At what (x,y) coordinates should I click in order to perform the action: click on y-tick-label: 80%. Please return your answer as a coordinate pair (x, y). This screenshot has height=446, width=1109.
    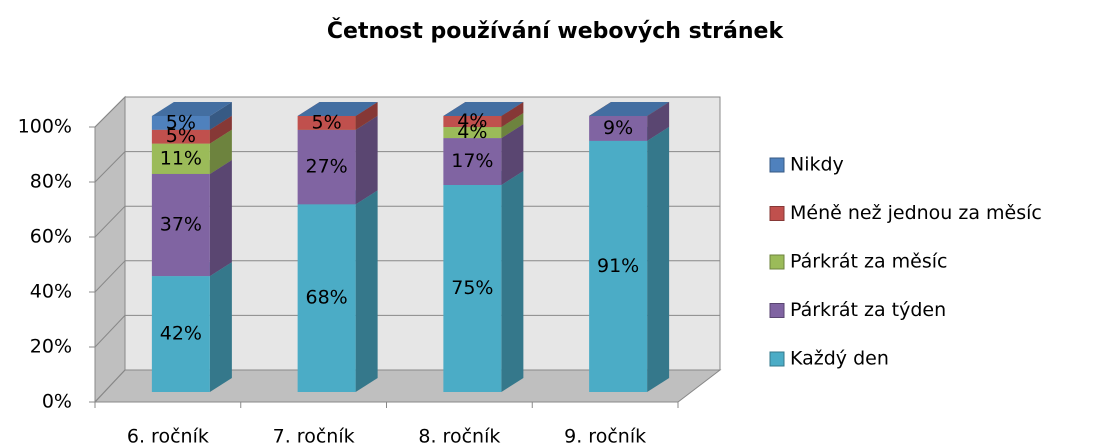
    Looking at the image, I should click on (51, 182).